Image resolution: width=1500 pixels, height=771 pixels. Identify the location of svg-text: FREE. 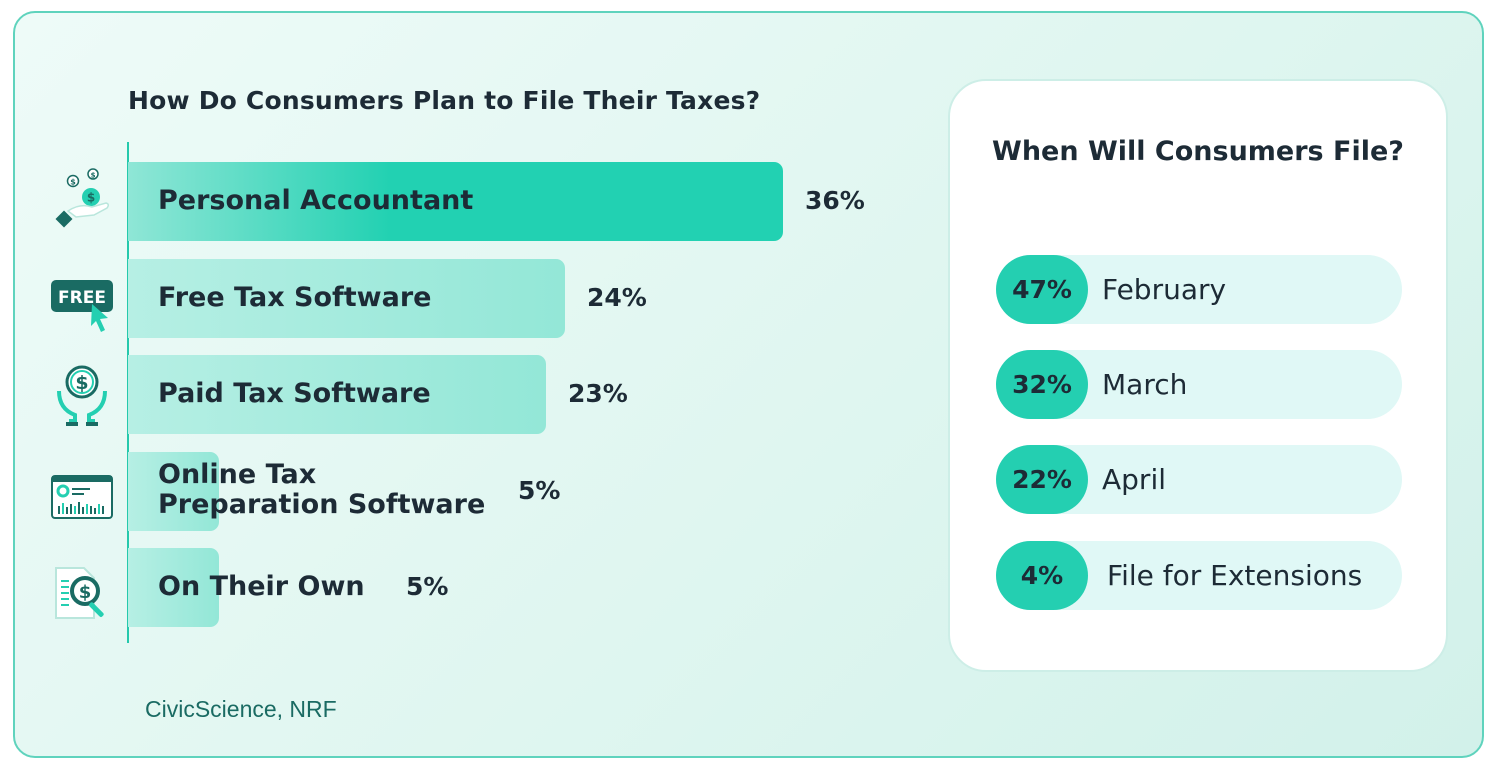
(82, 298).